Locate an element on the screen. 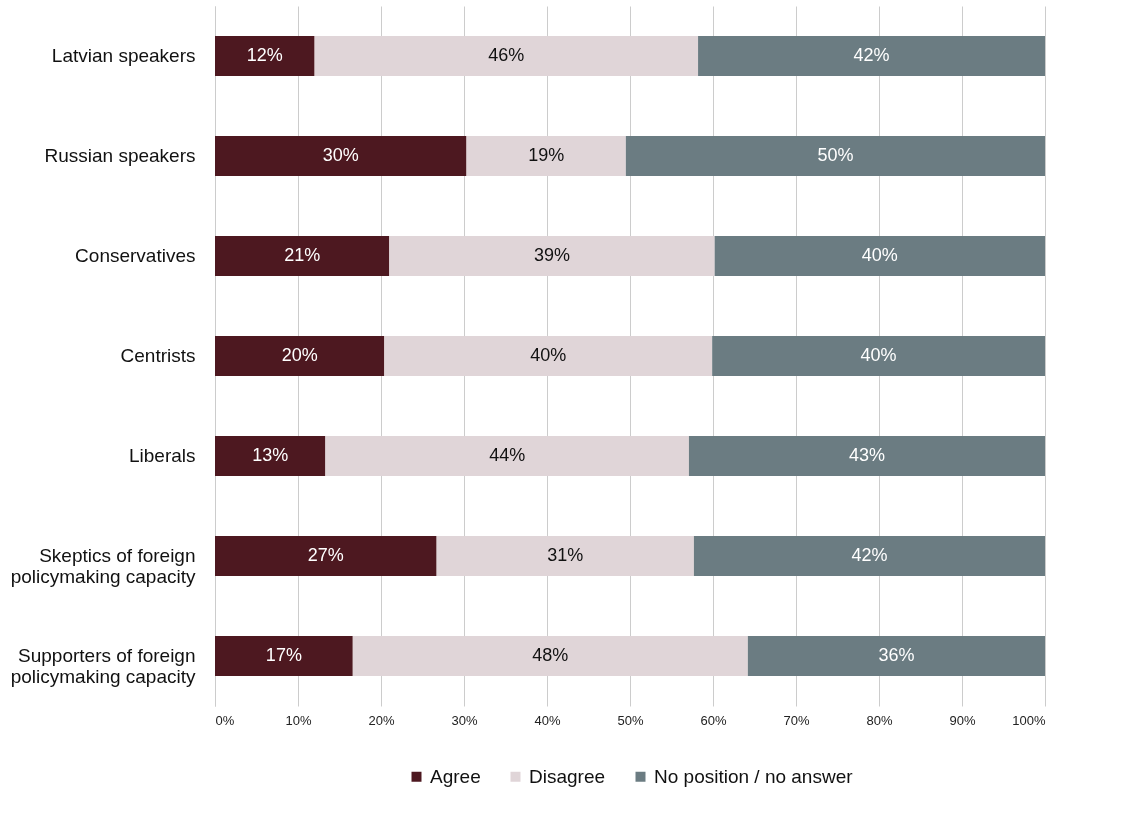  data-label: 12% is located at coordinates (264, 55).